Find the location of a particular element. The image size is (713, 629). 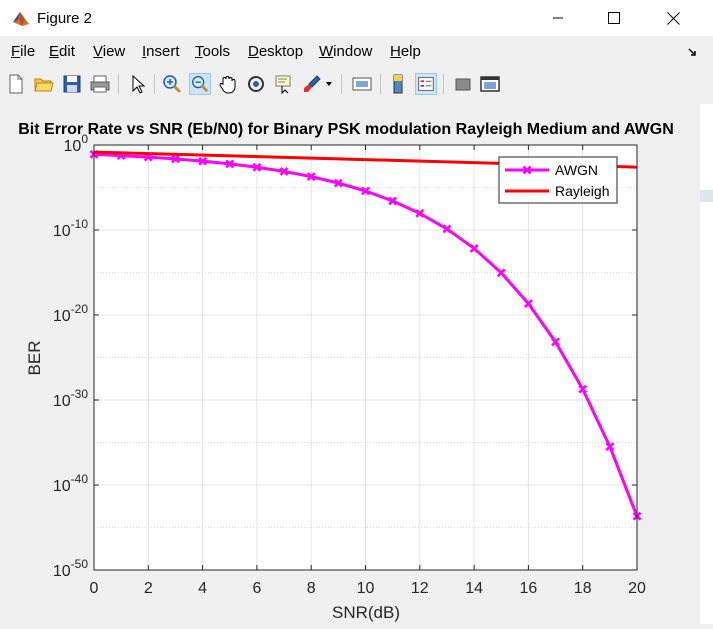

legend-marker is located at coordinates (527, 170).